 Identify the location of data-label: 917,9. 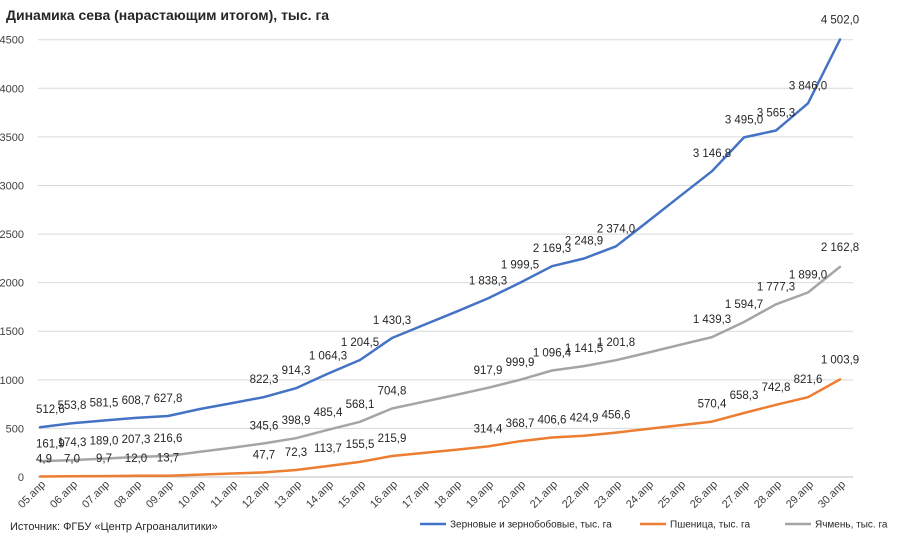
(488, 371).